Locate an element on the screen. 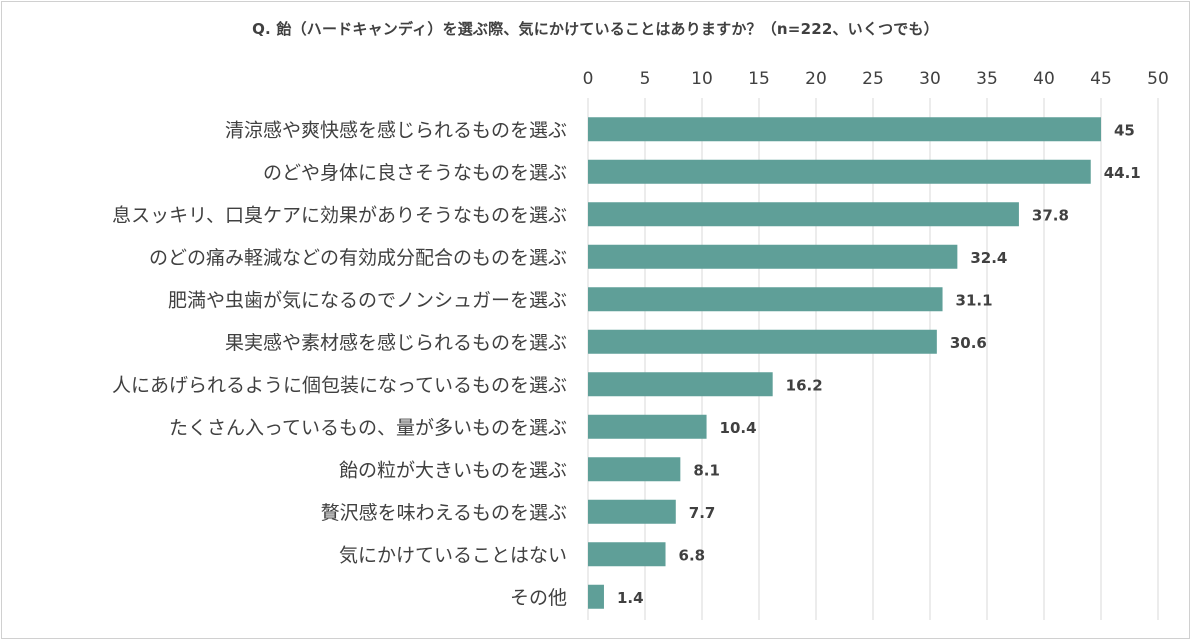 The width and height of the screenshot is (1191, 640). category-label: 気にかけていることはない is located at coordinates (453, 555).